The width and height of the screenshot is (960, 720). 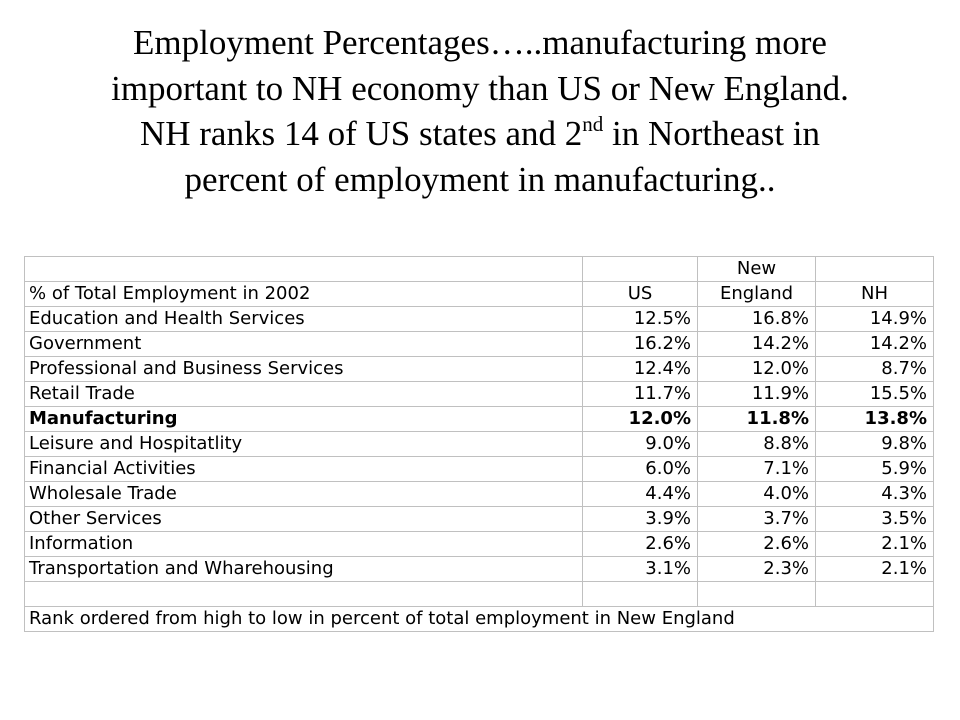 I want to click on table-row: Retail Trade 11.7% 11.9% 15.5%, so click(x=479, y=394).